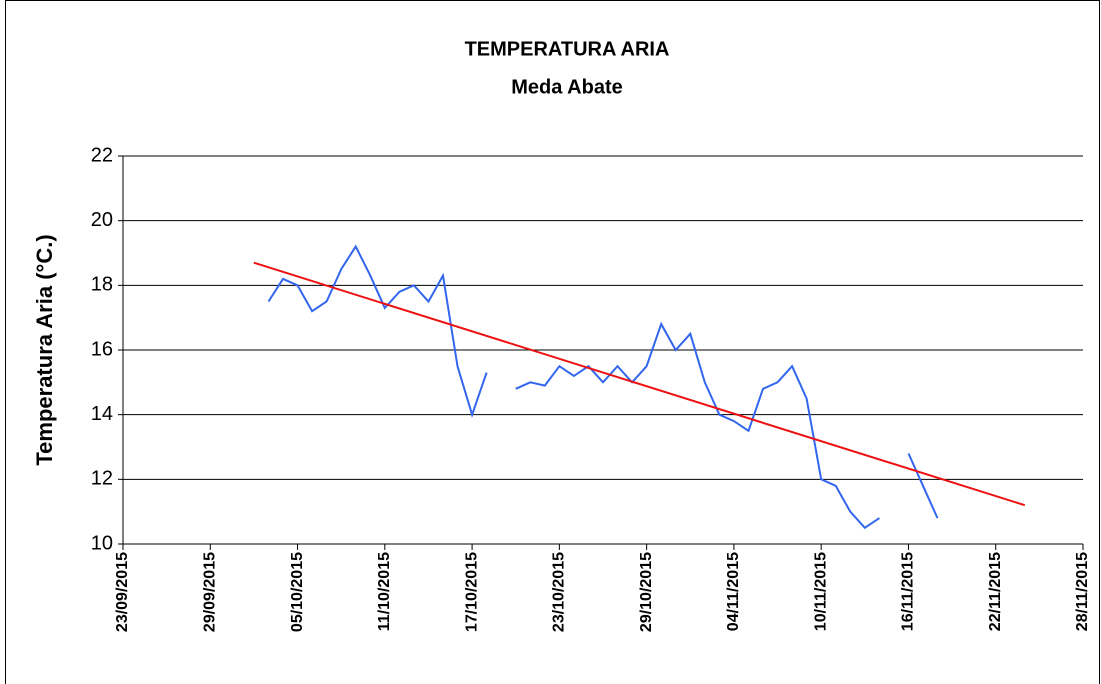  I want to click on x-tick-label: 17/10/2015, so click(471, 592).